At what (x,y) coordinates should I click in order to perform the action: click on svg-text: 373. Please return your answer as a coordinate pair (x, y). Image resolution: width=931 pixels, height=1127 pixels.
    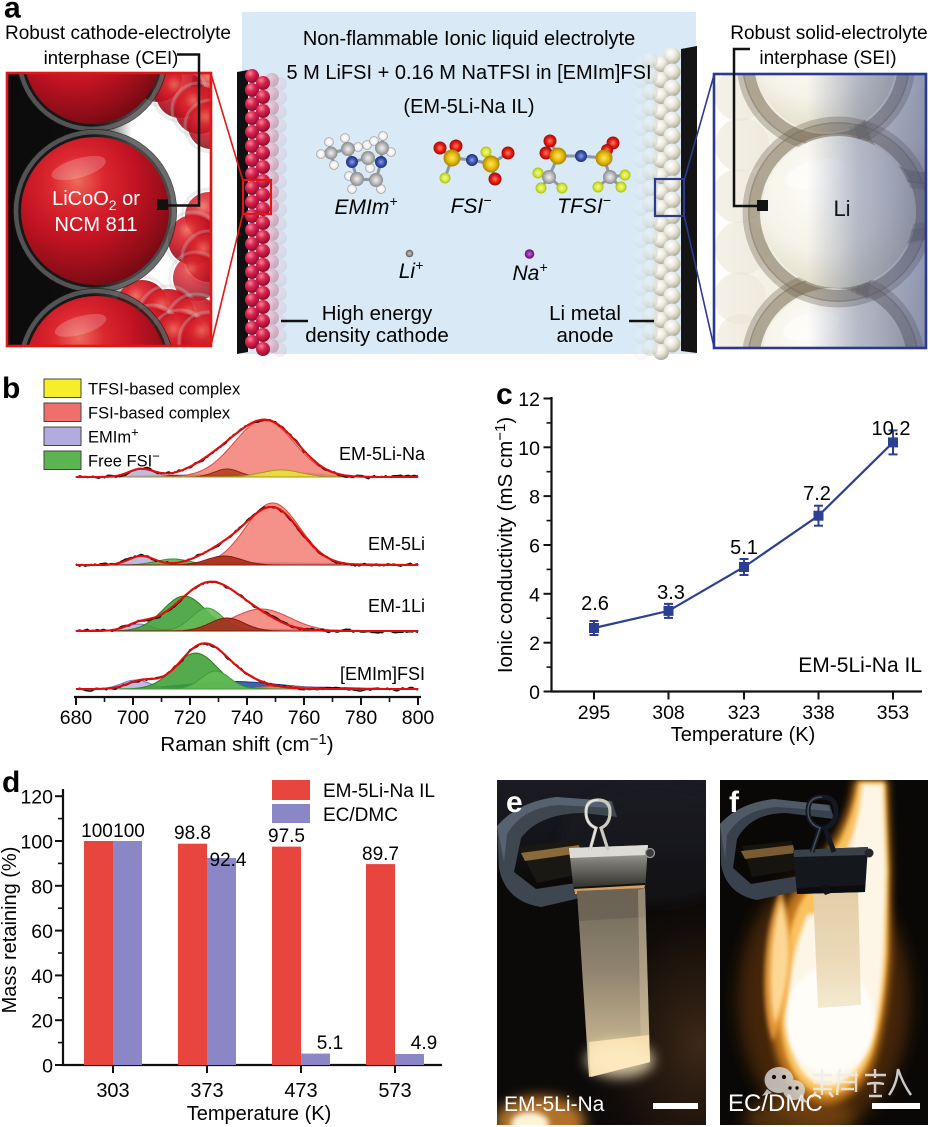
    Looking at the image, I should click on (206, 1091).